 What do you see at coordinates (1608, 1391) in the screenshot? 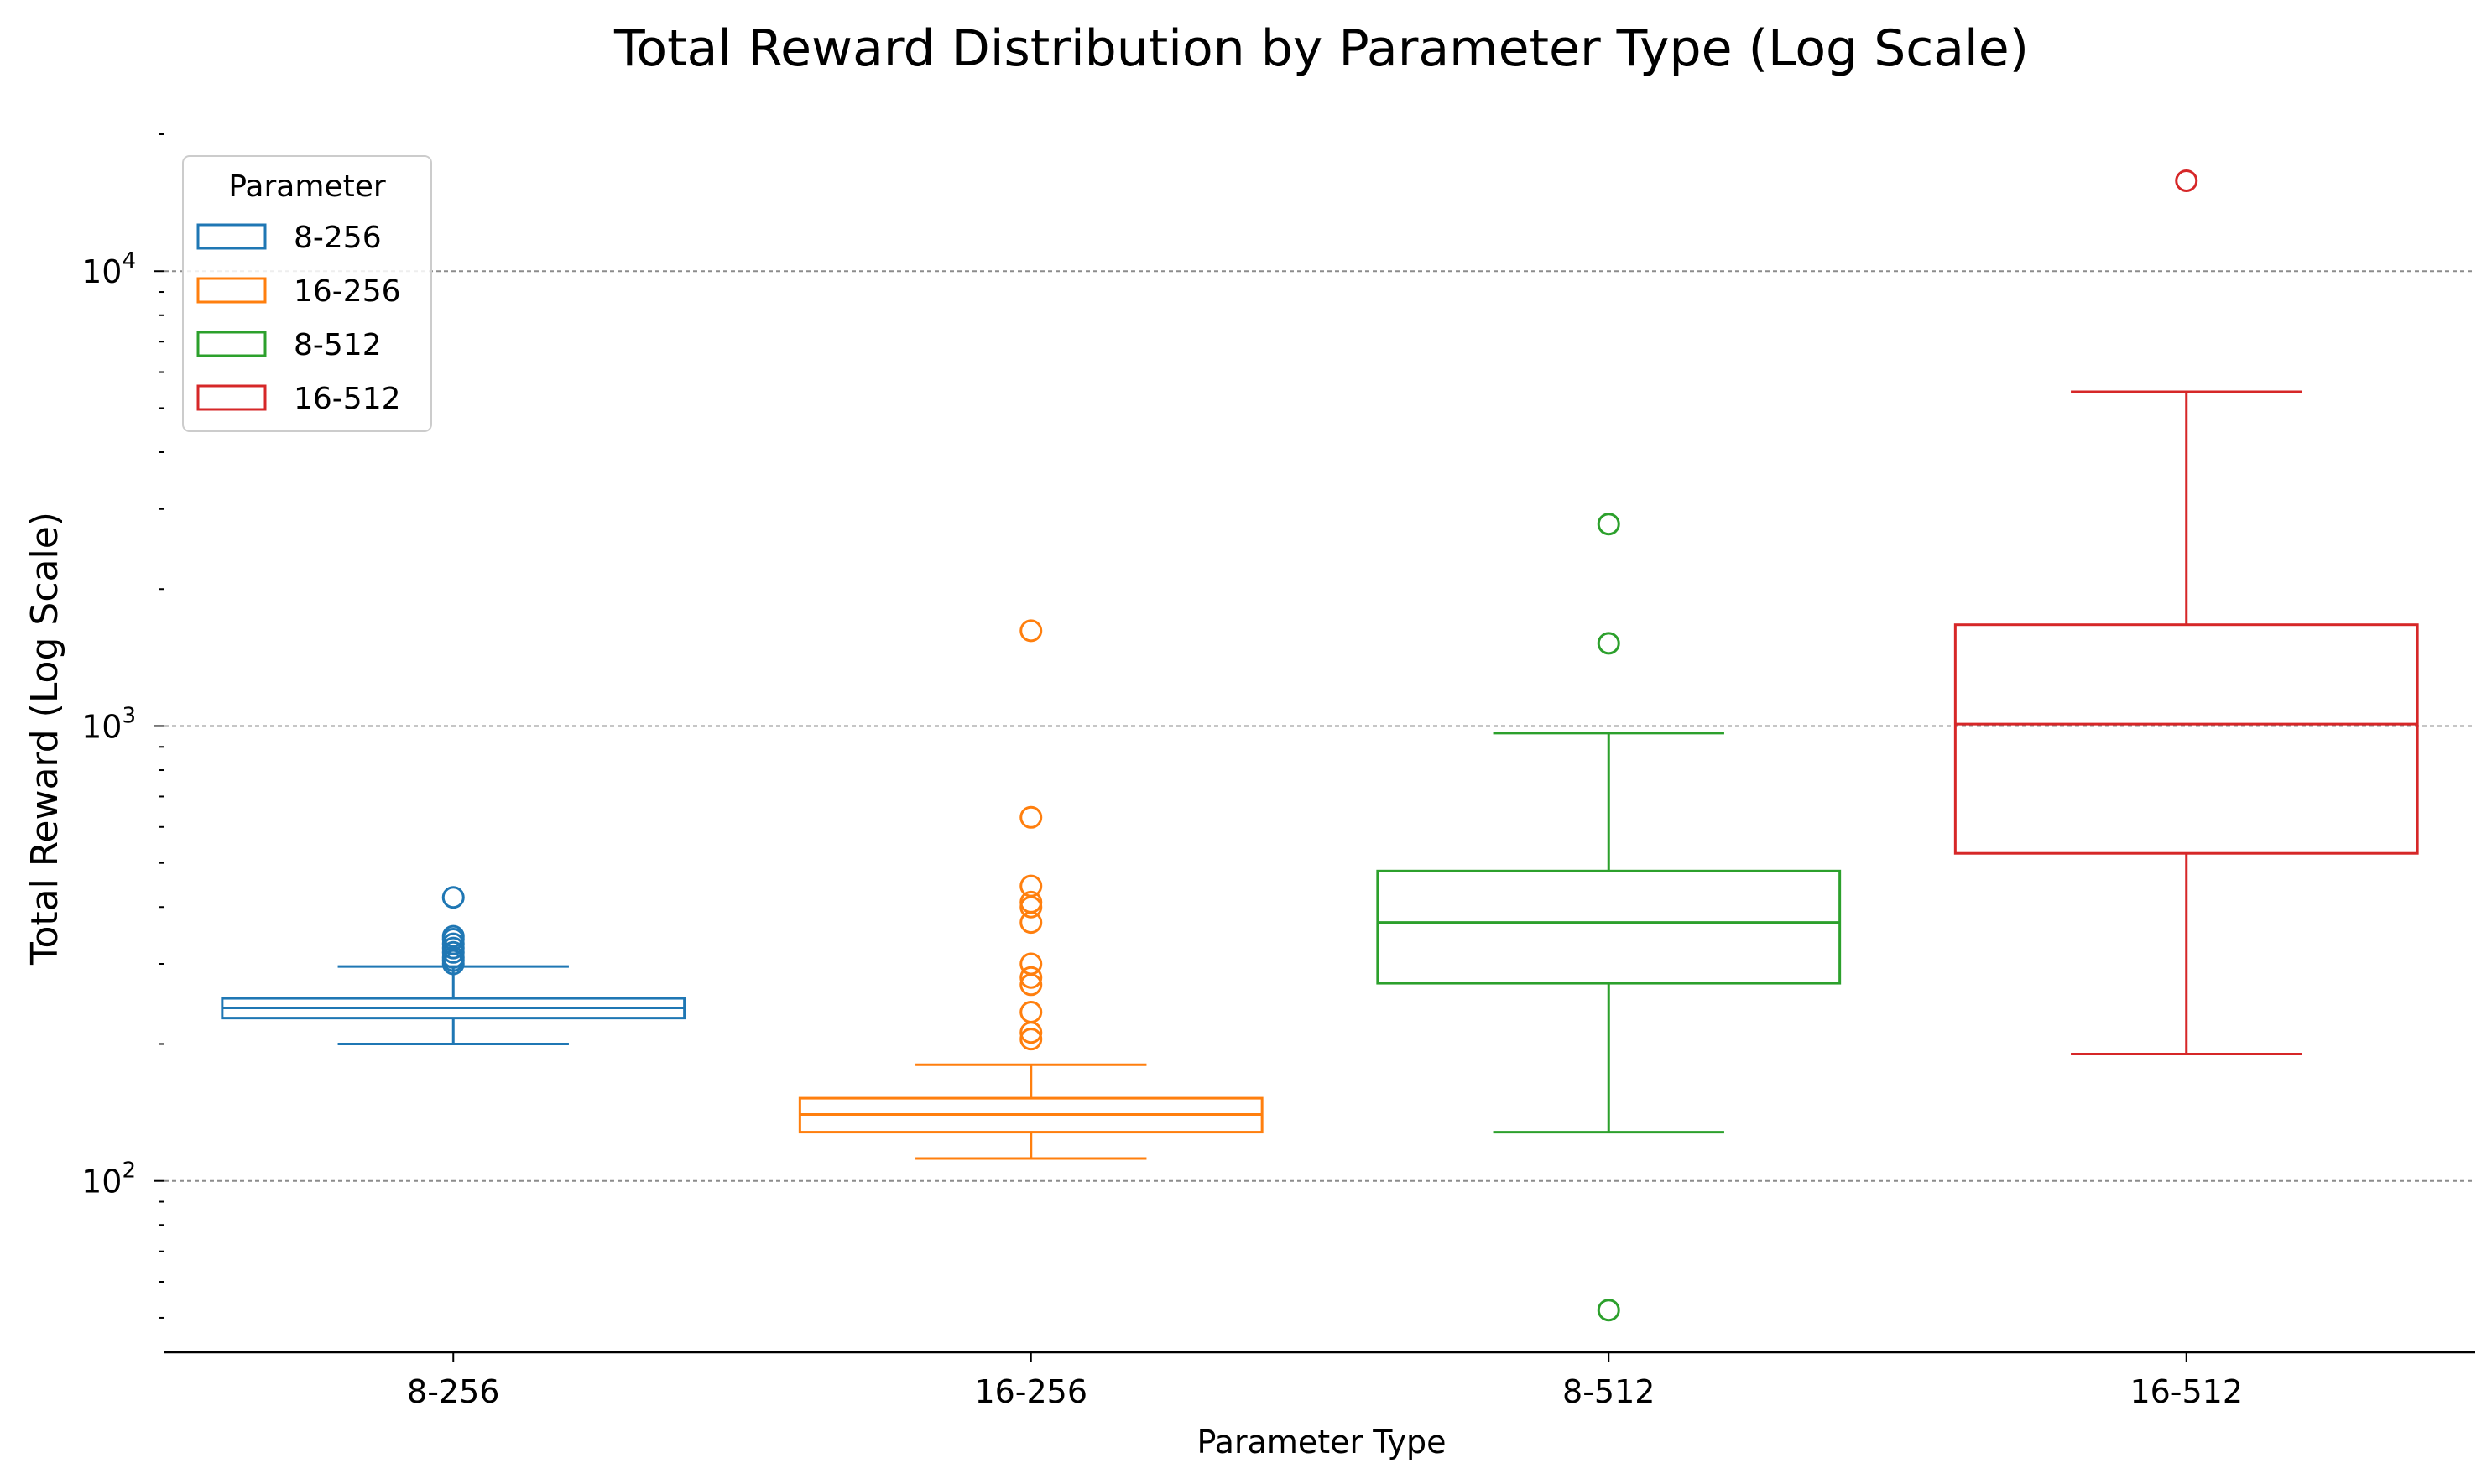
I see `x-tick-label: 8-512` at bounding box center [1608, 1391].